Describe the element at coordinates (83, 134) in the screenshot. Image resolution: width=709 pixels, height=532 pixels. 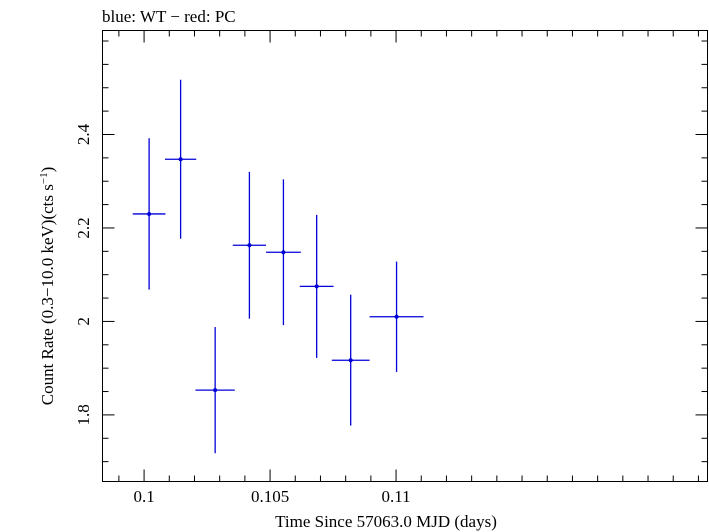
I see `y-tick-label: 2.4` at that location.